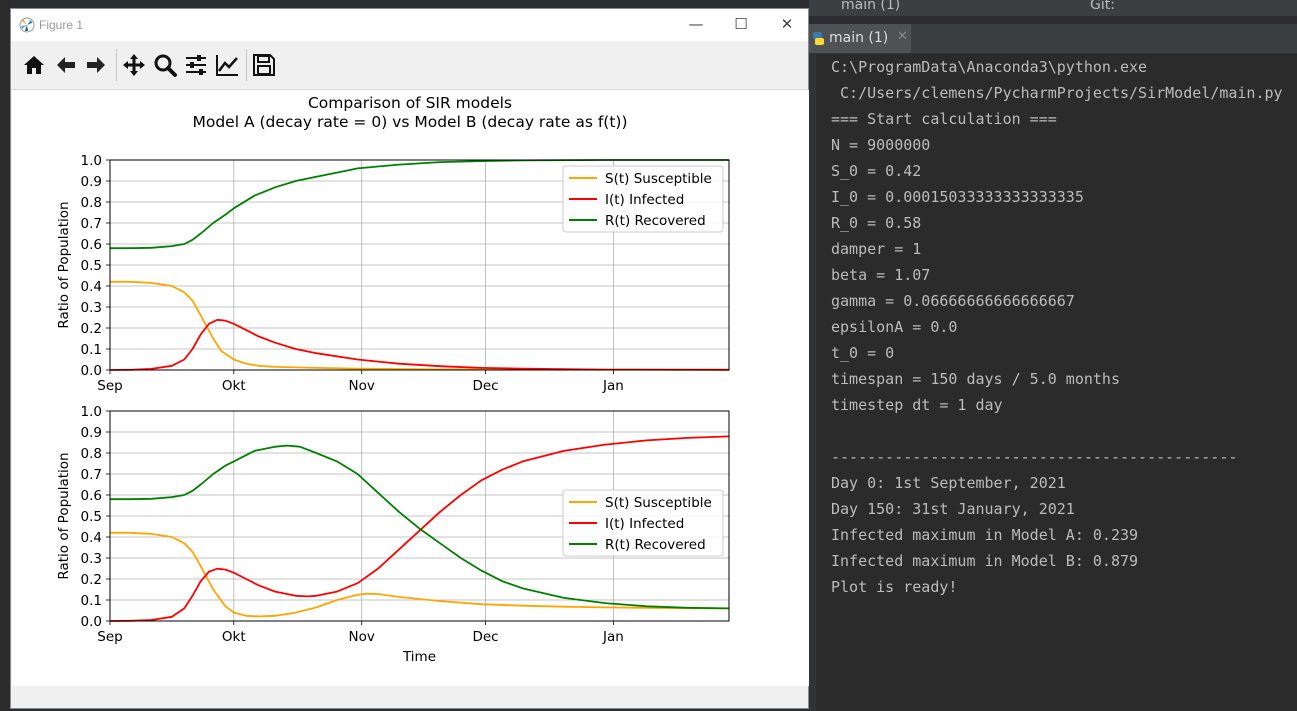  I want to click on git-label: Git:, so click(1102, 6).